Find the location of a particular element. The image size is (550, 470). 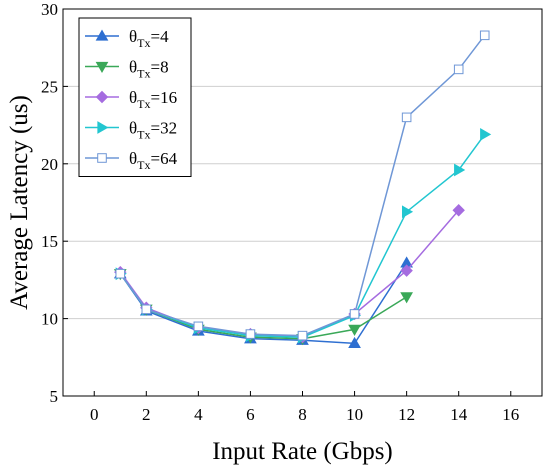

y-tick-label: 30 is located at coordinates (49, 9).